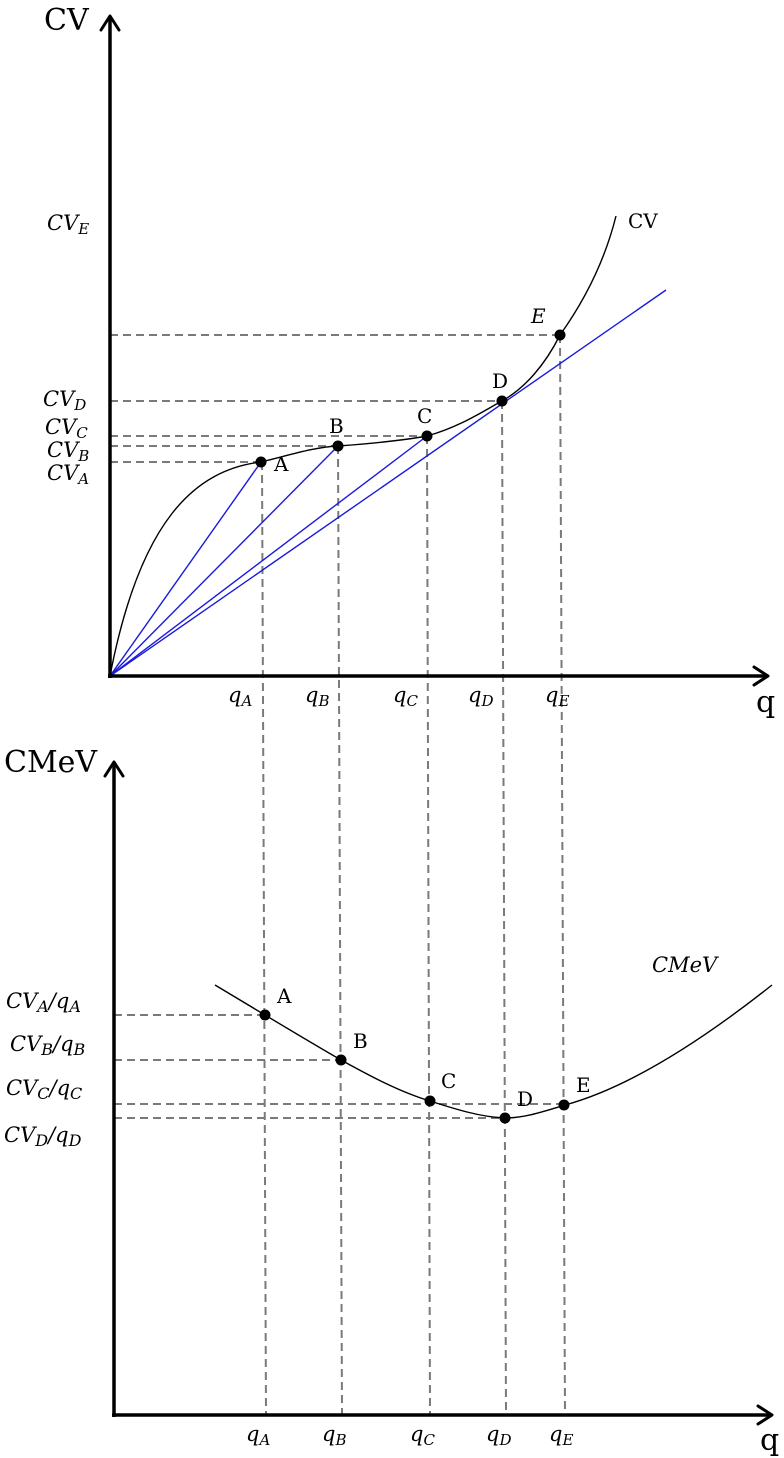  Describe the element at coordinates (185, 569) in the screenshot. I see `ray-a` at that location.